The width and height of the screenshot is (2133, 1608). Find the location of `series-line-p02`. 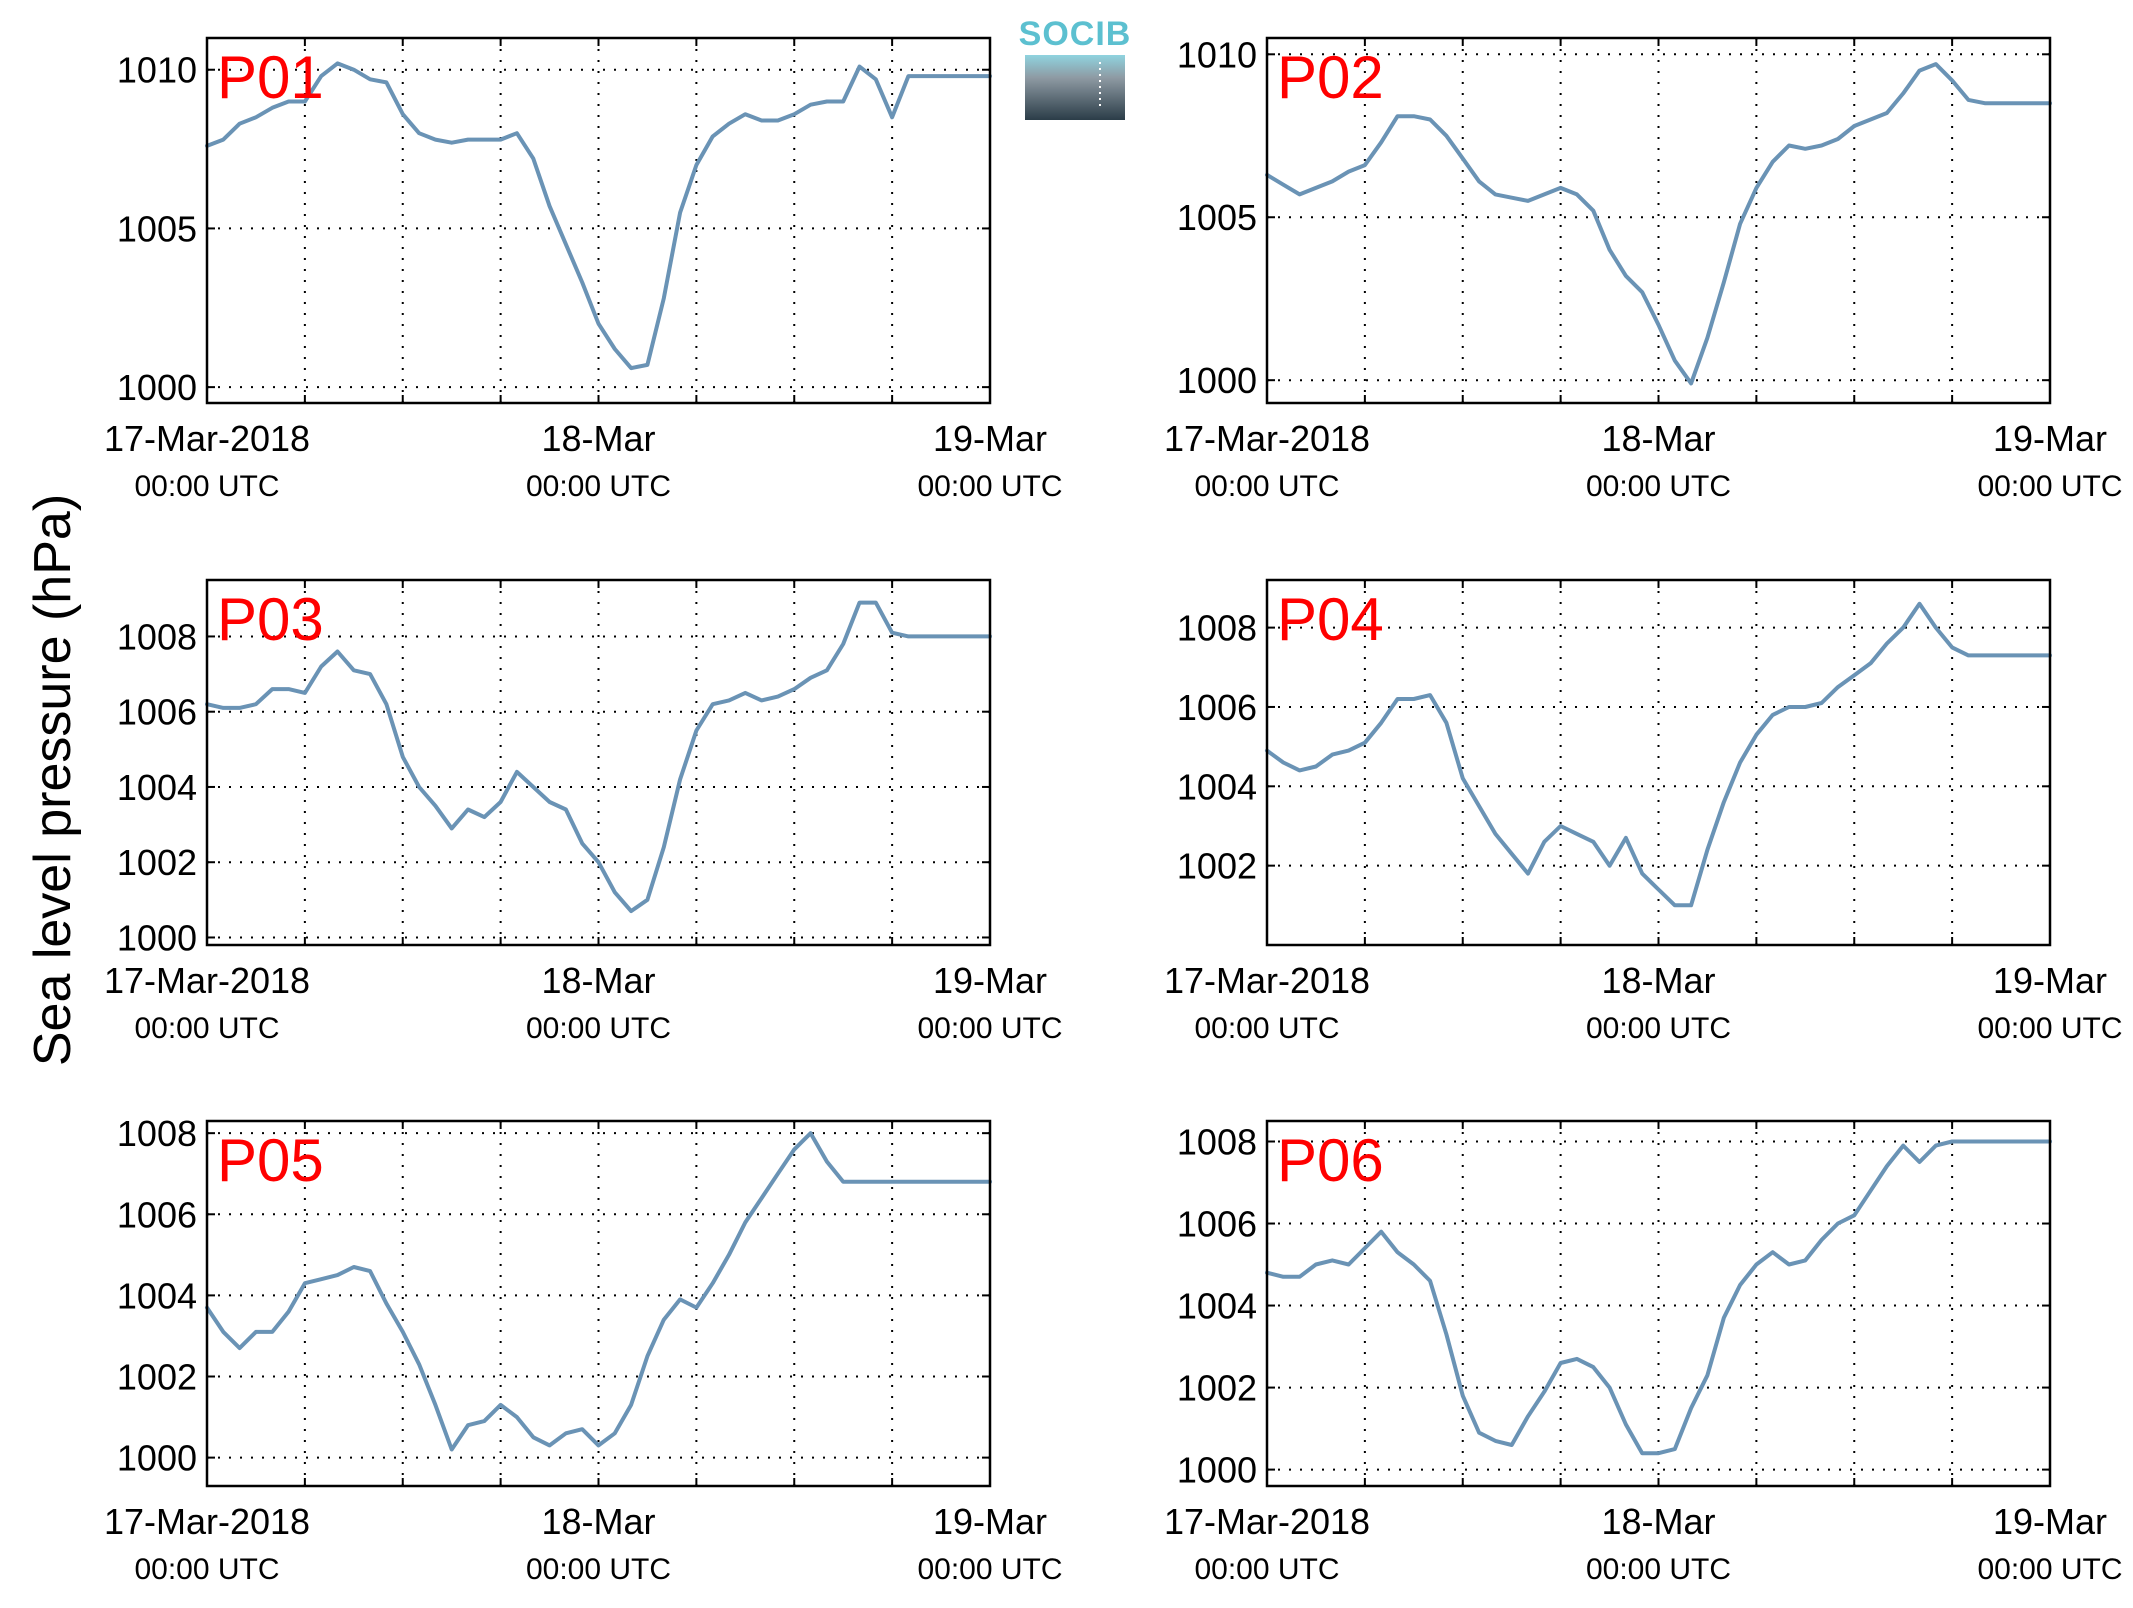

series-line-p02 is located at coordinates (1658, 224).